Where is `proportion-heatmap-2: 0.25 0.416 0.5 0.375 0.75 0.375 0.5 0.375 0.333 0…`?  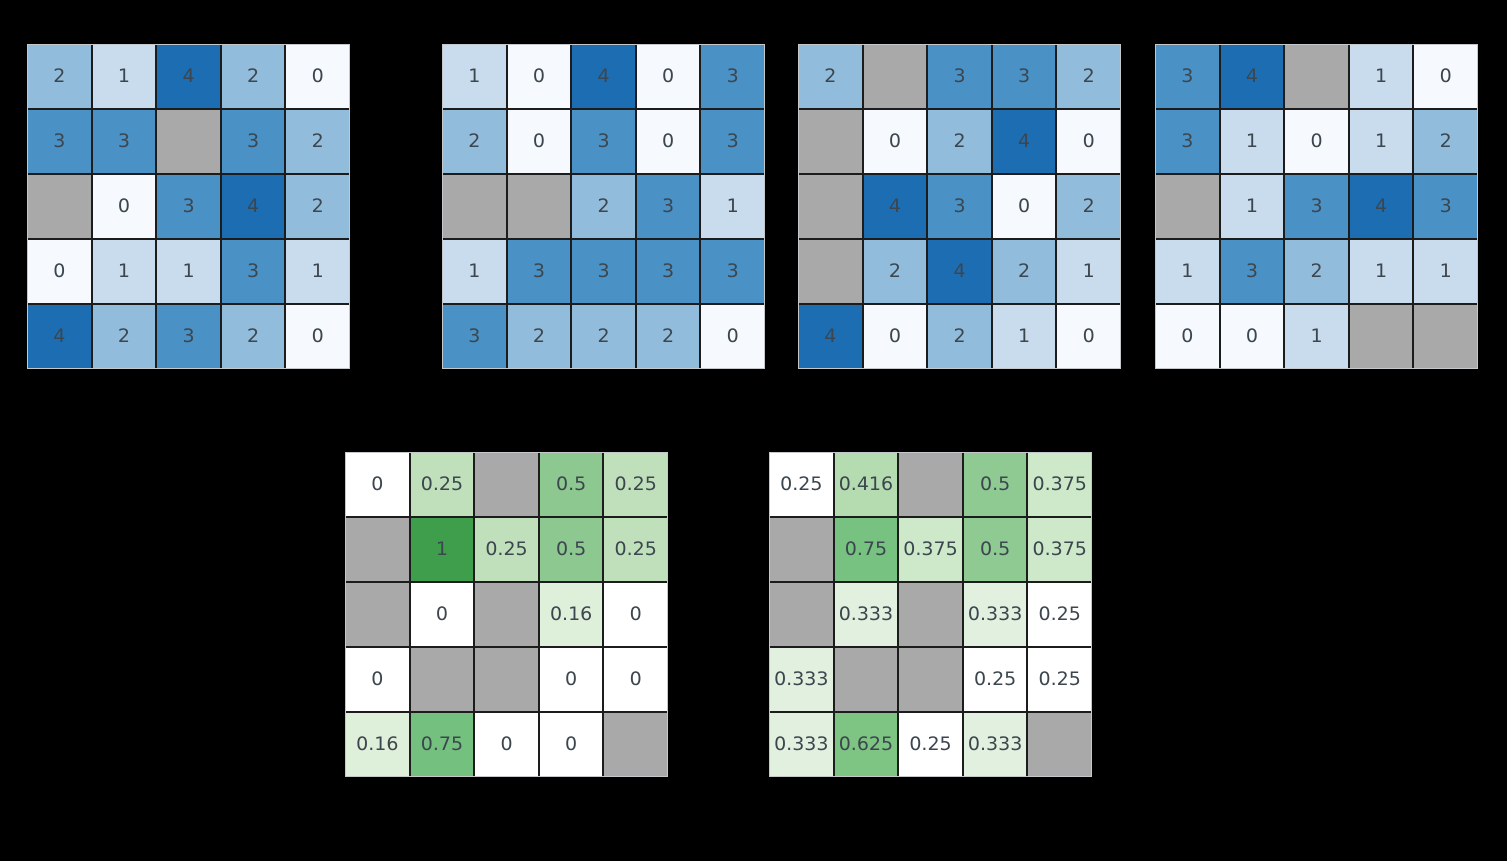 proportion-heatmap-2: 0.25 0.416 0.5 0.375 0.75 0.375 0.5 0.375 0.333 0… is located at coordinates (930, 614).